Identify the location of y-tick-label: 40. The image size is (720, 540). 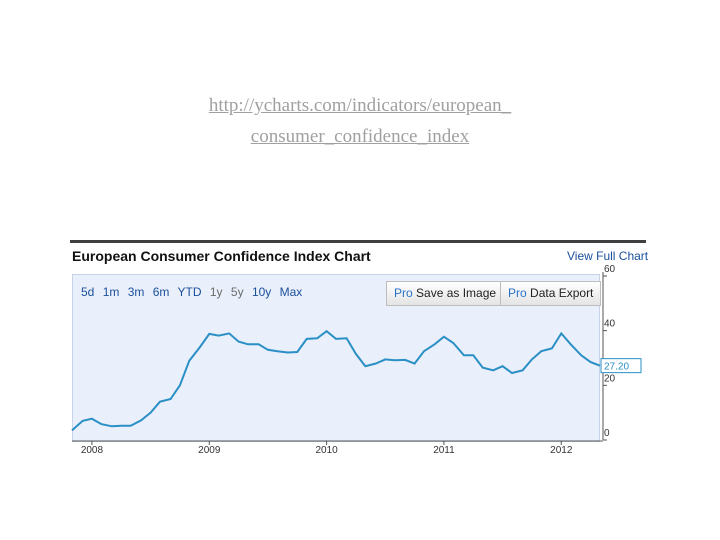
(610, 324).